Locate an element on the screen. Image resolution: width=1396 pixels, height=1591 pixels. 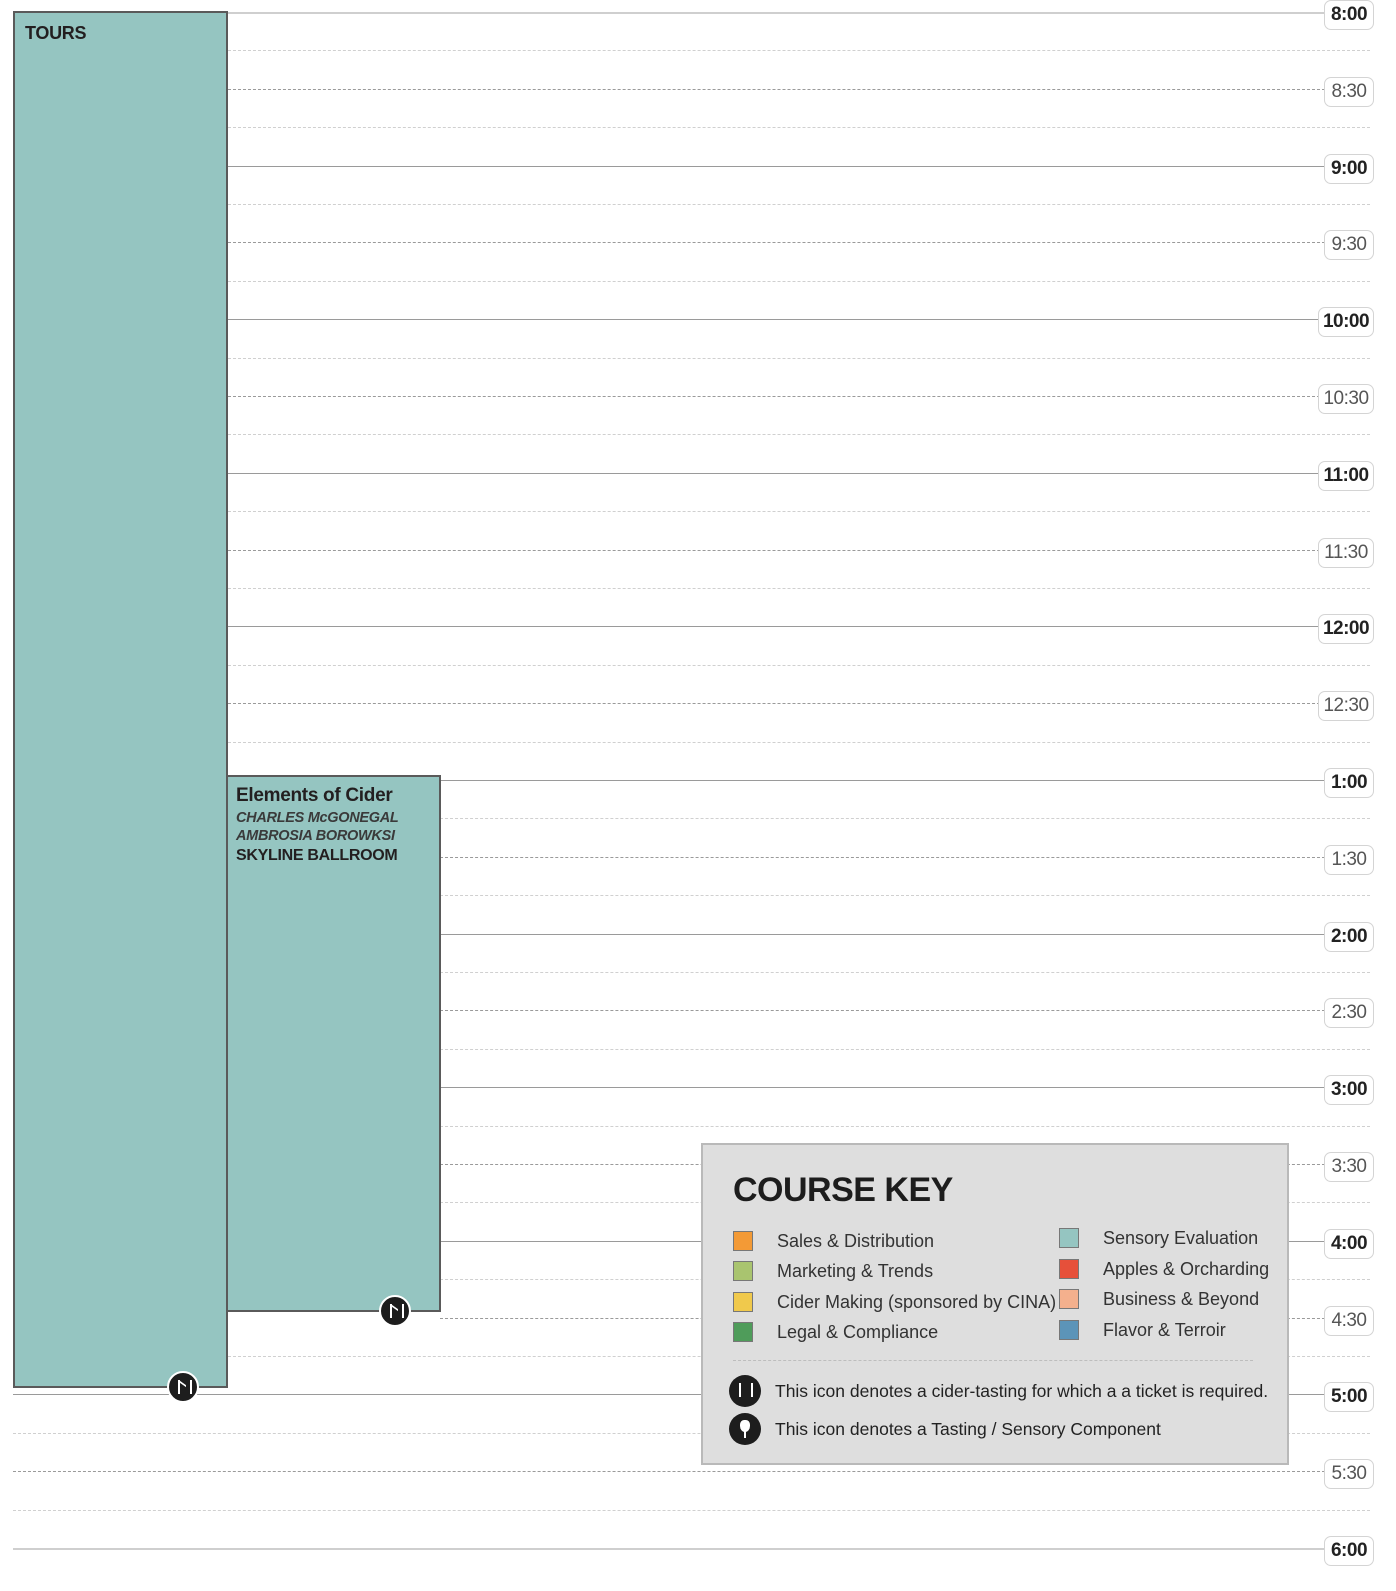
key-label: Flavor & Terroir is located at coordinates (1164, 1329).